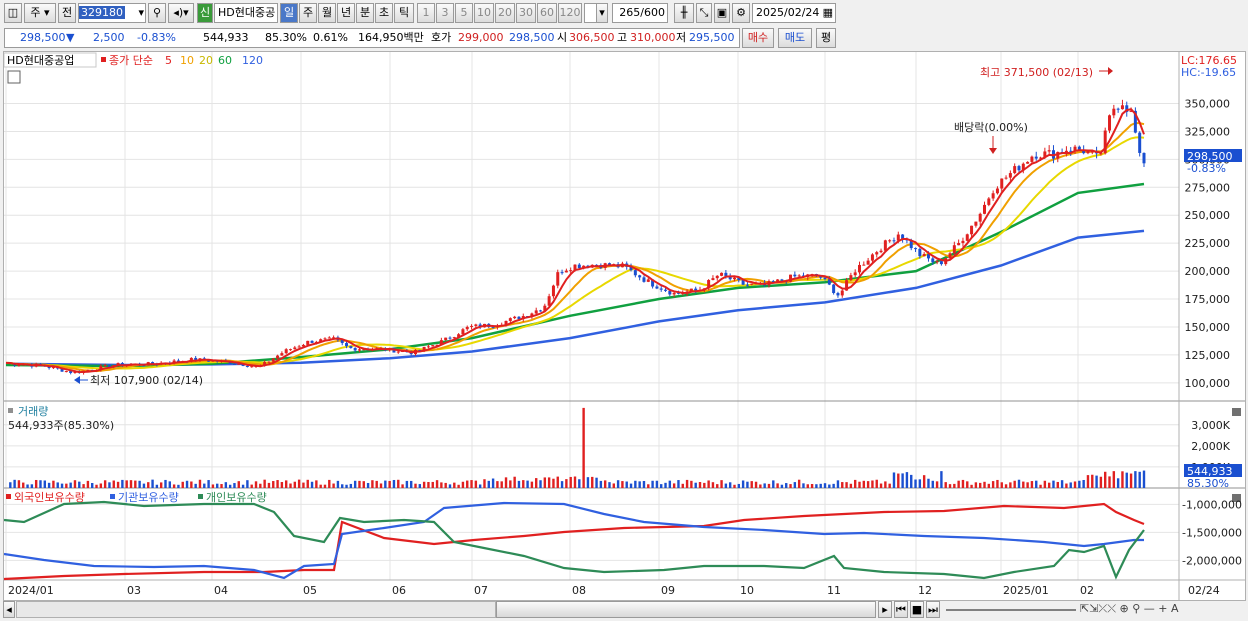  Describe the element at coordinates (404, 13) in the screenshot. I see `period-tick: 틱` at that location.